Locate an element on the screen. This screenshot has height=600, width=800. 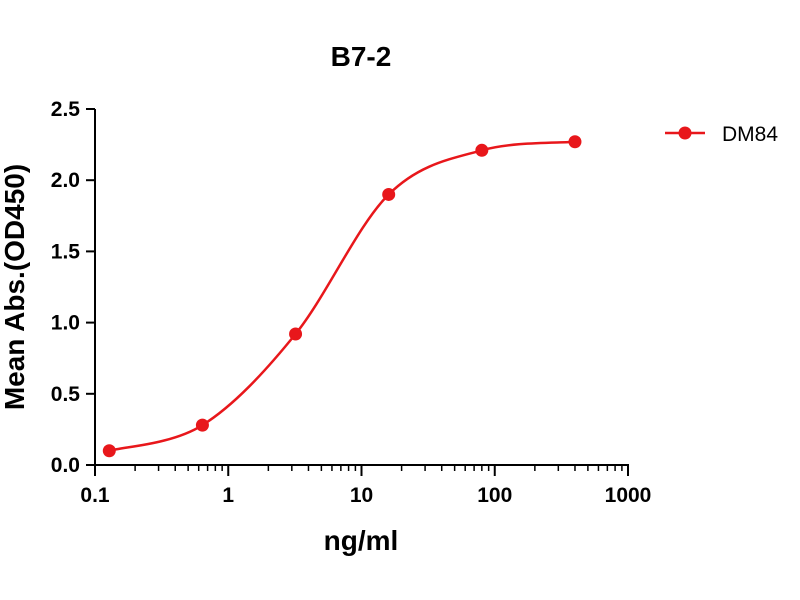
x-axis: 0.1 1 10 100 1000 is located at coordinates (365, 485).